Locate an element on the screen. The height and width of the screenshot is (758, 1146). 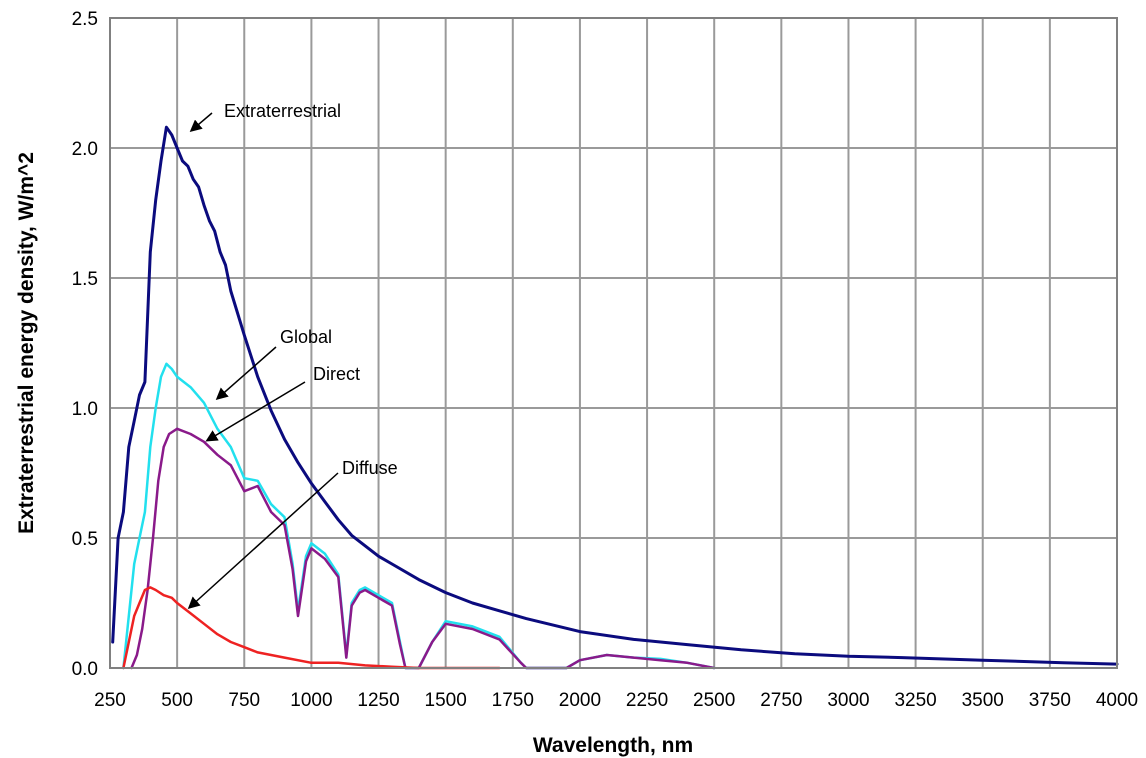
y-tick-label: 1.0 is located at coordinates (85, 409).